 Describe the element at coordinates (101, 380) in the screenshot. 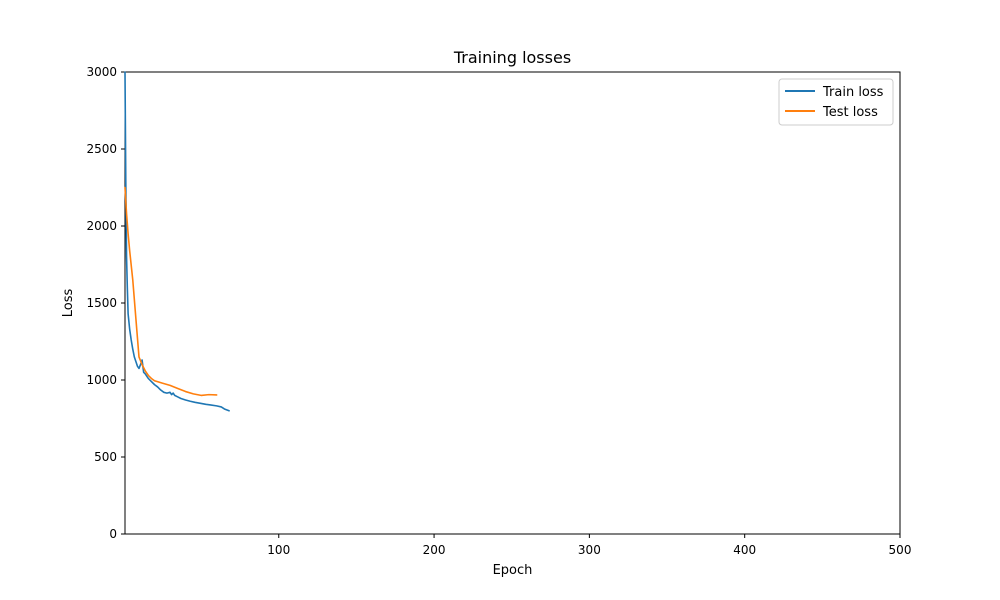

I see `y-tick-label: 1000` at that location.